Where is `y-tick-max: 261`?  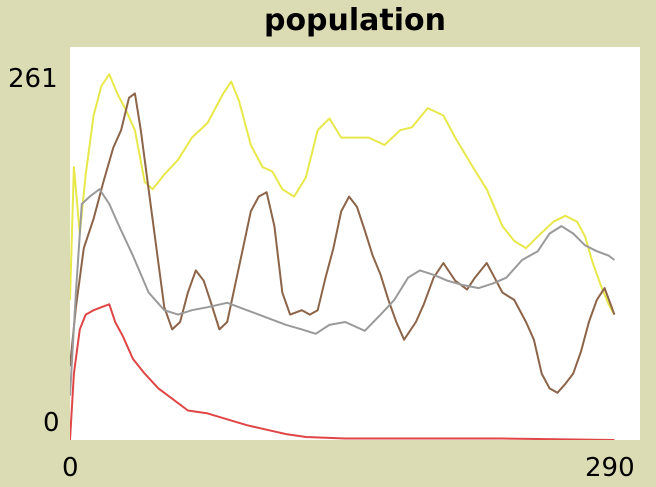
y-tick-max: 261 is located at coordinates (33, 79).